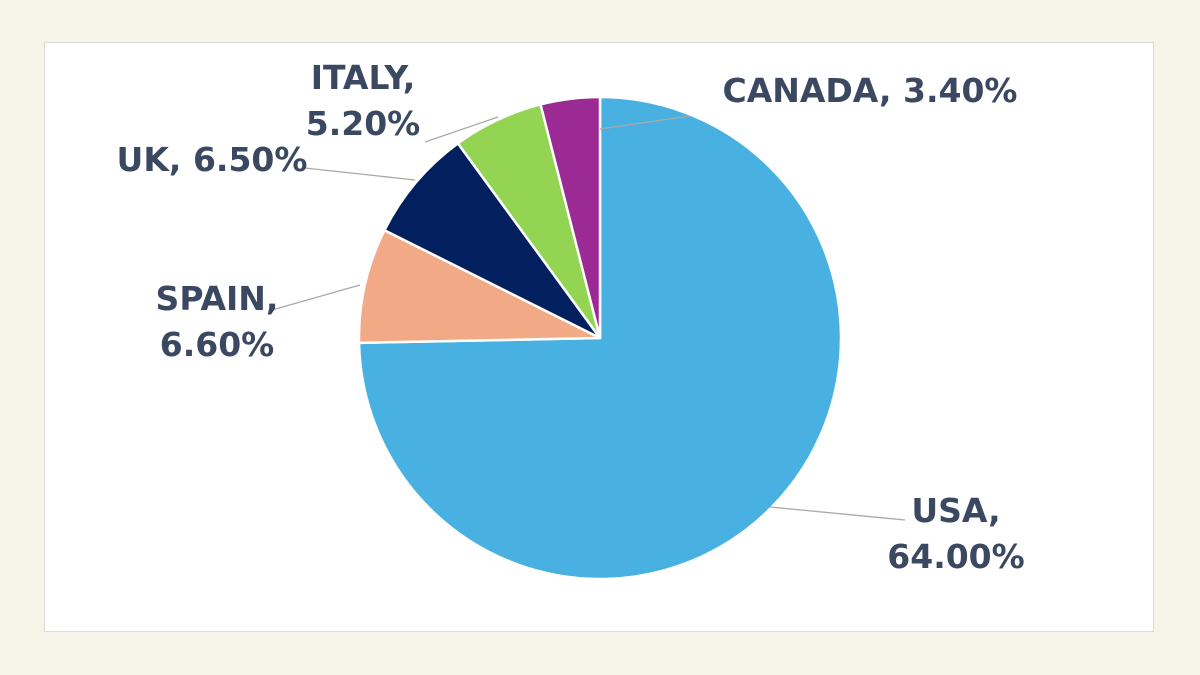  Describe the element at coordinates (955, 556) in the screenshot. I see `data-label-line: 64.00%` at that location.